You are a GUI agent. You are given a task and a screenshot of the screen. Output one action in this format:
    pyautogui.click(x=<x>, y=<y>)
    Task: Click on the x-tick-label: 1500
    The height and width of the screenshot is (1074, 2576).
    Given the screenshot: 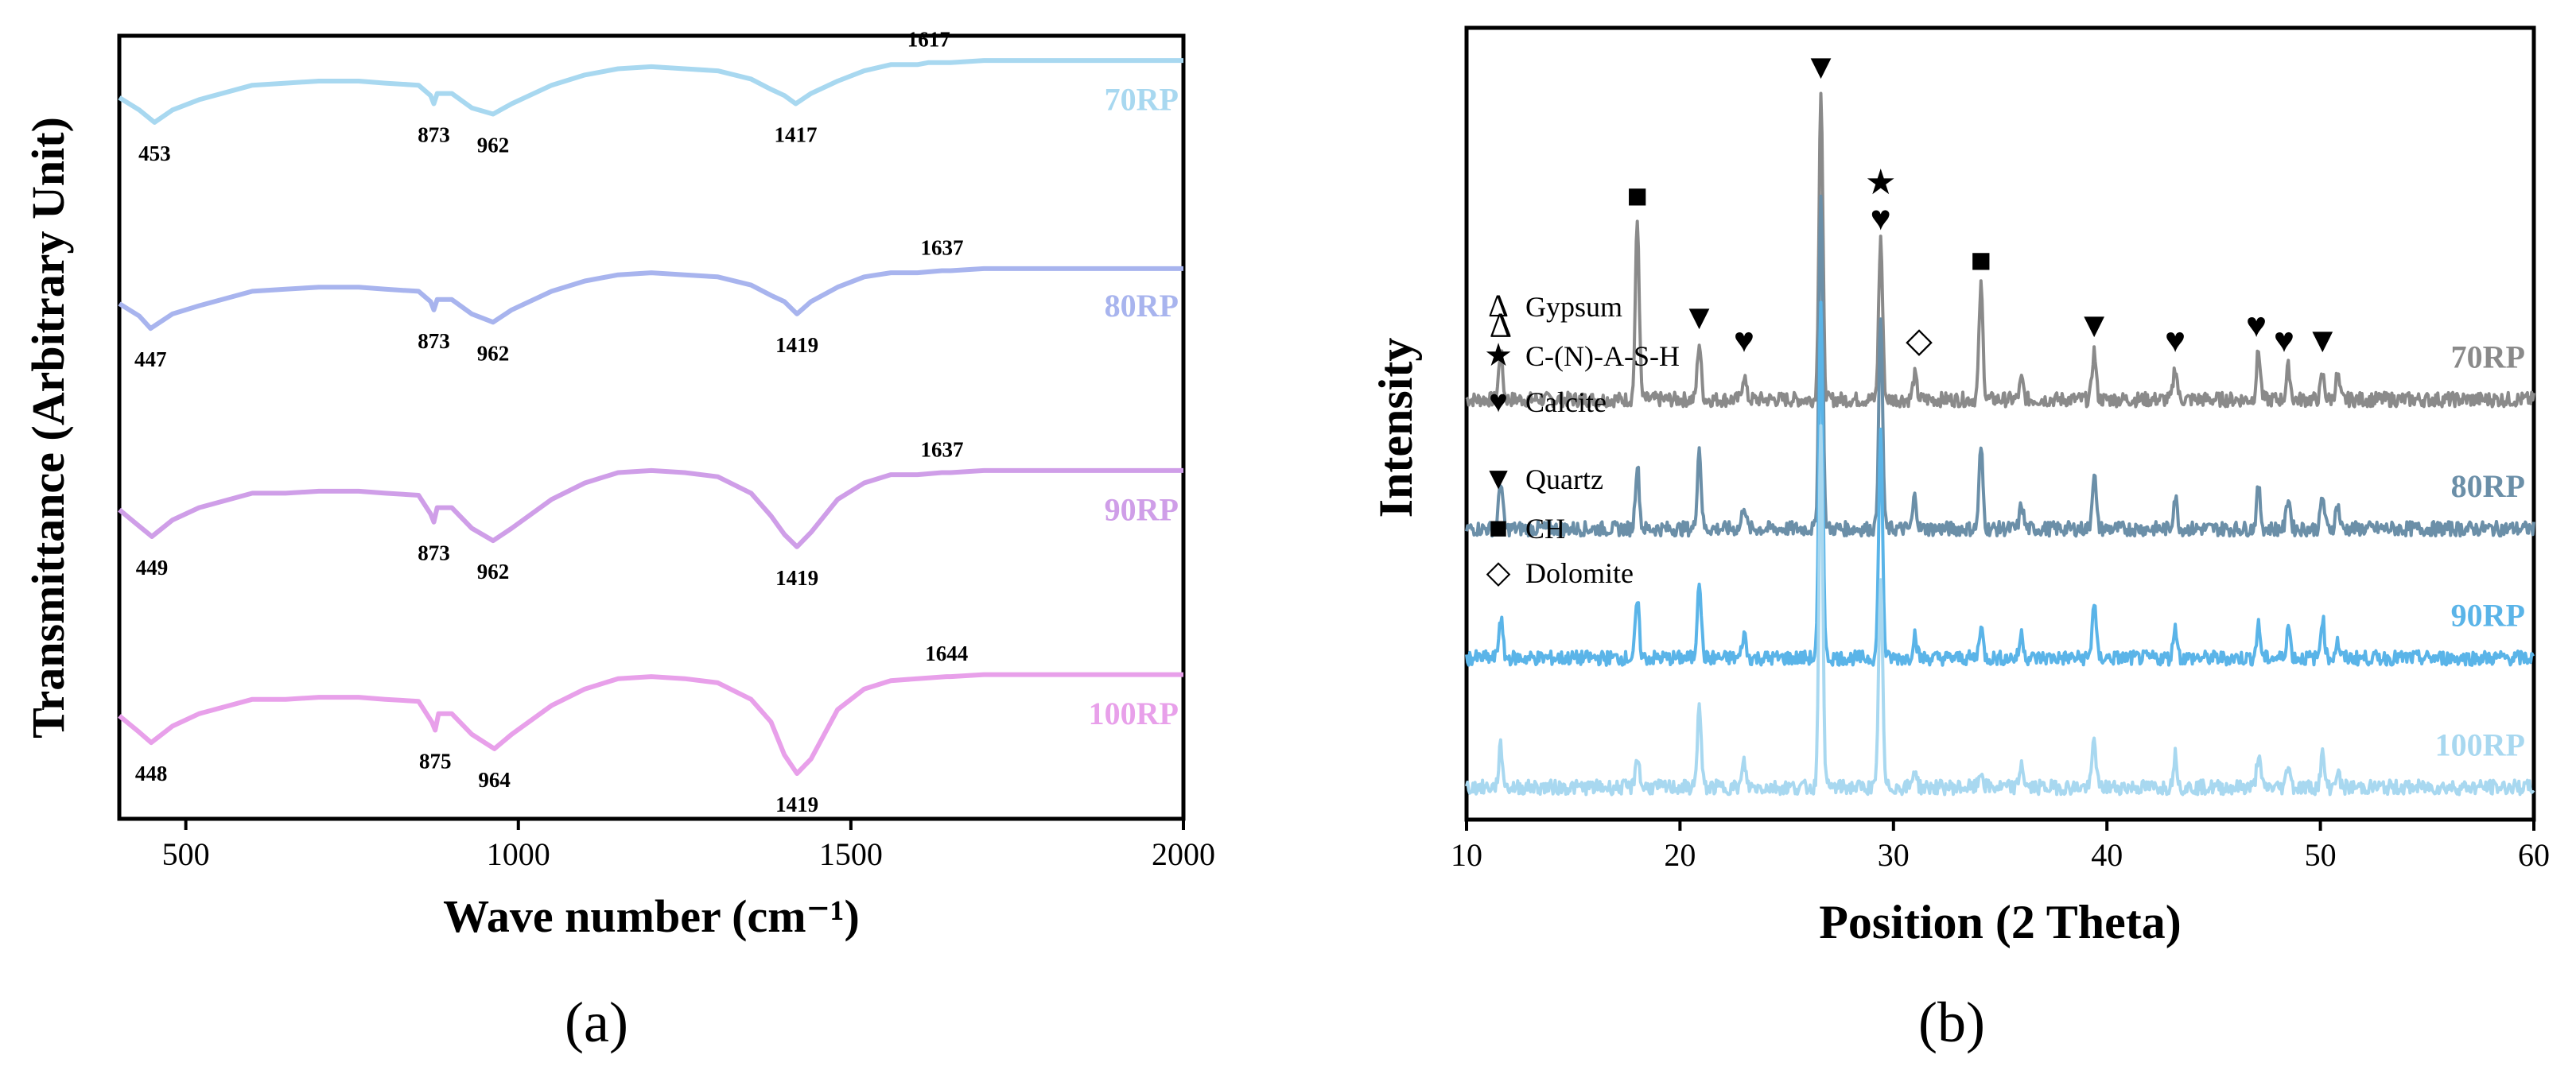 What is the action you would take?
    pyautogui.click(x=851, y=854)
    